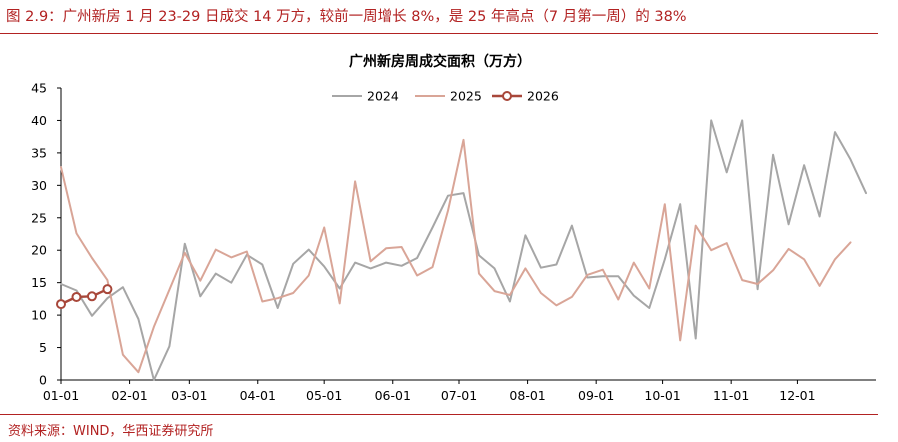 Image resolution: width=898 pixels, height=442 pixels. I want to click on series-2026, so click(84, 297).